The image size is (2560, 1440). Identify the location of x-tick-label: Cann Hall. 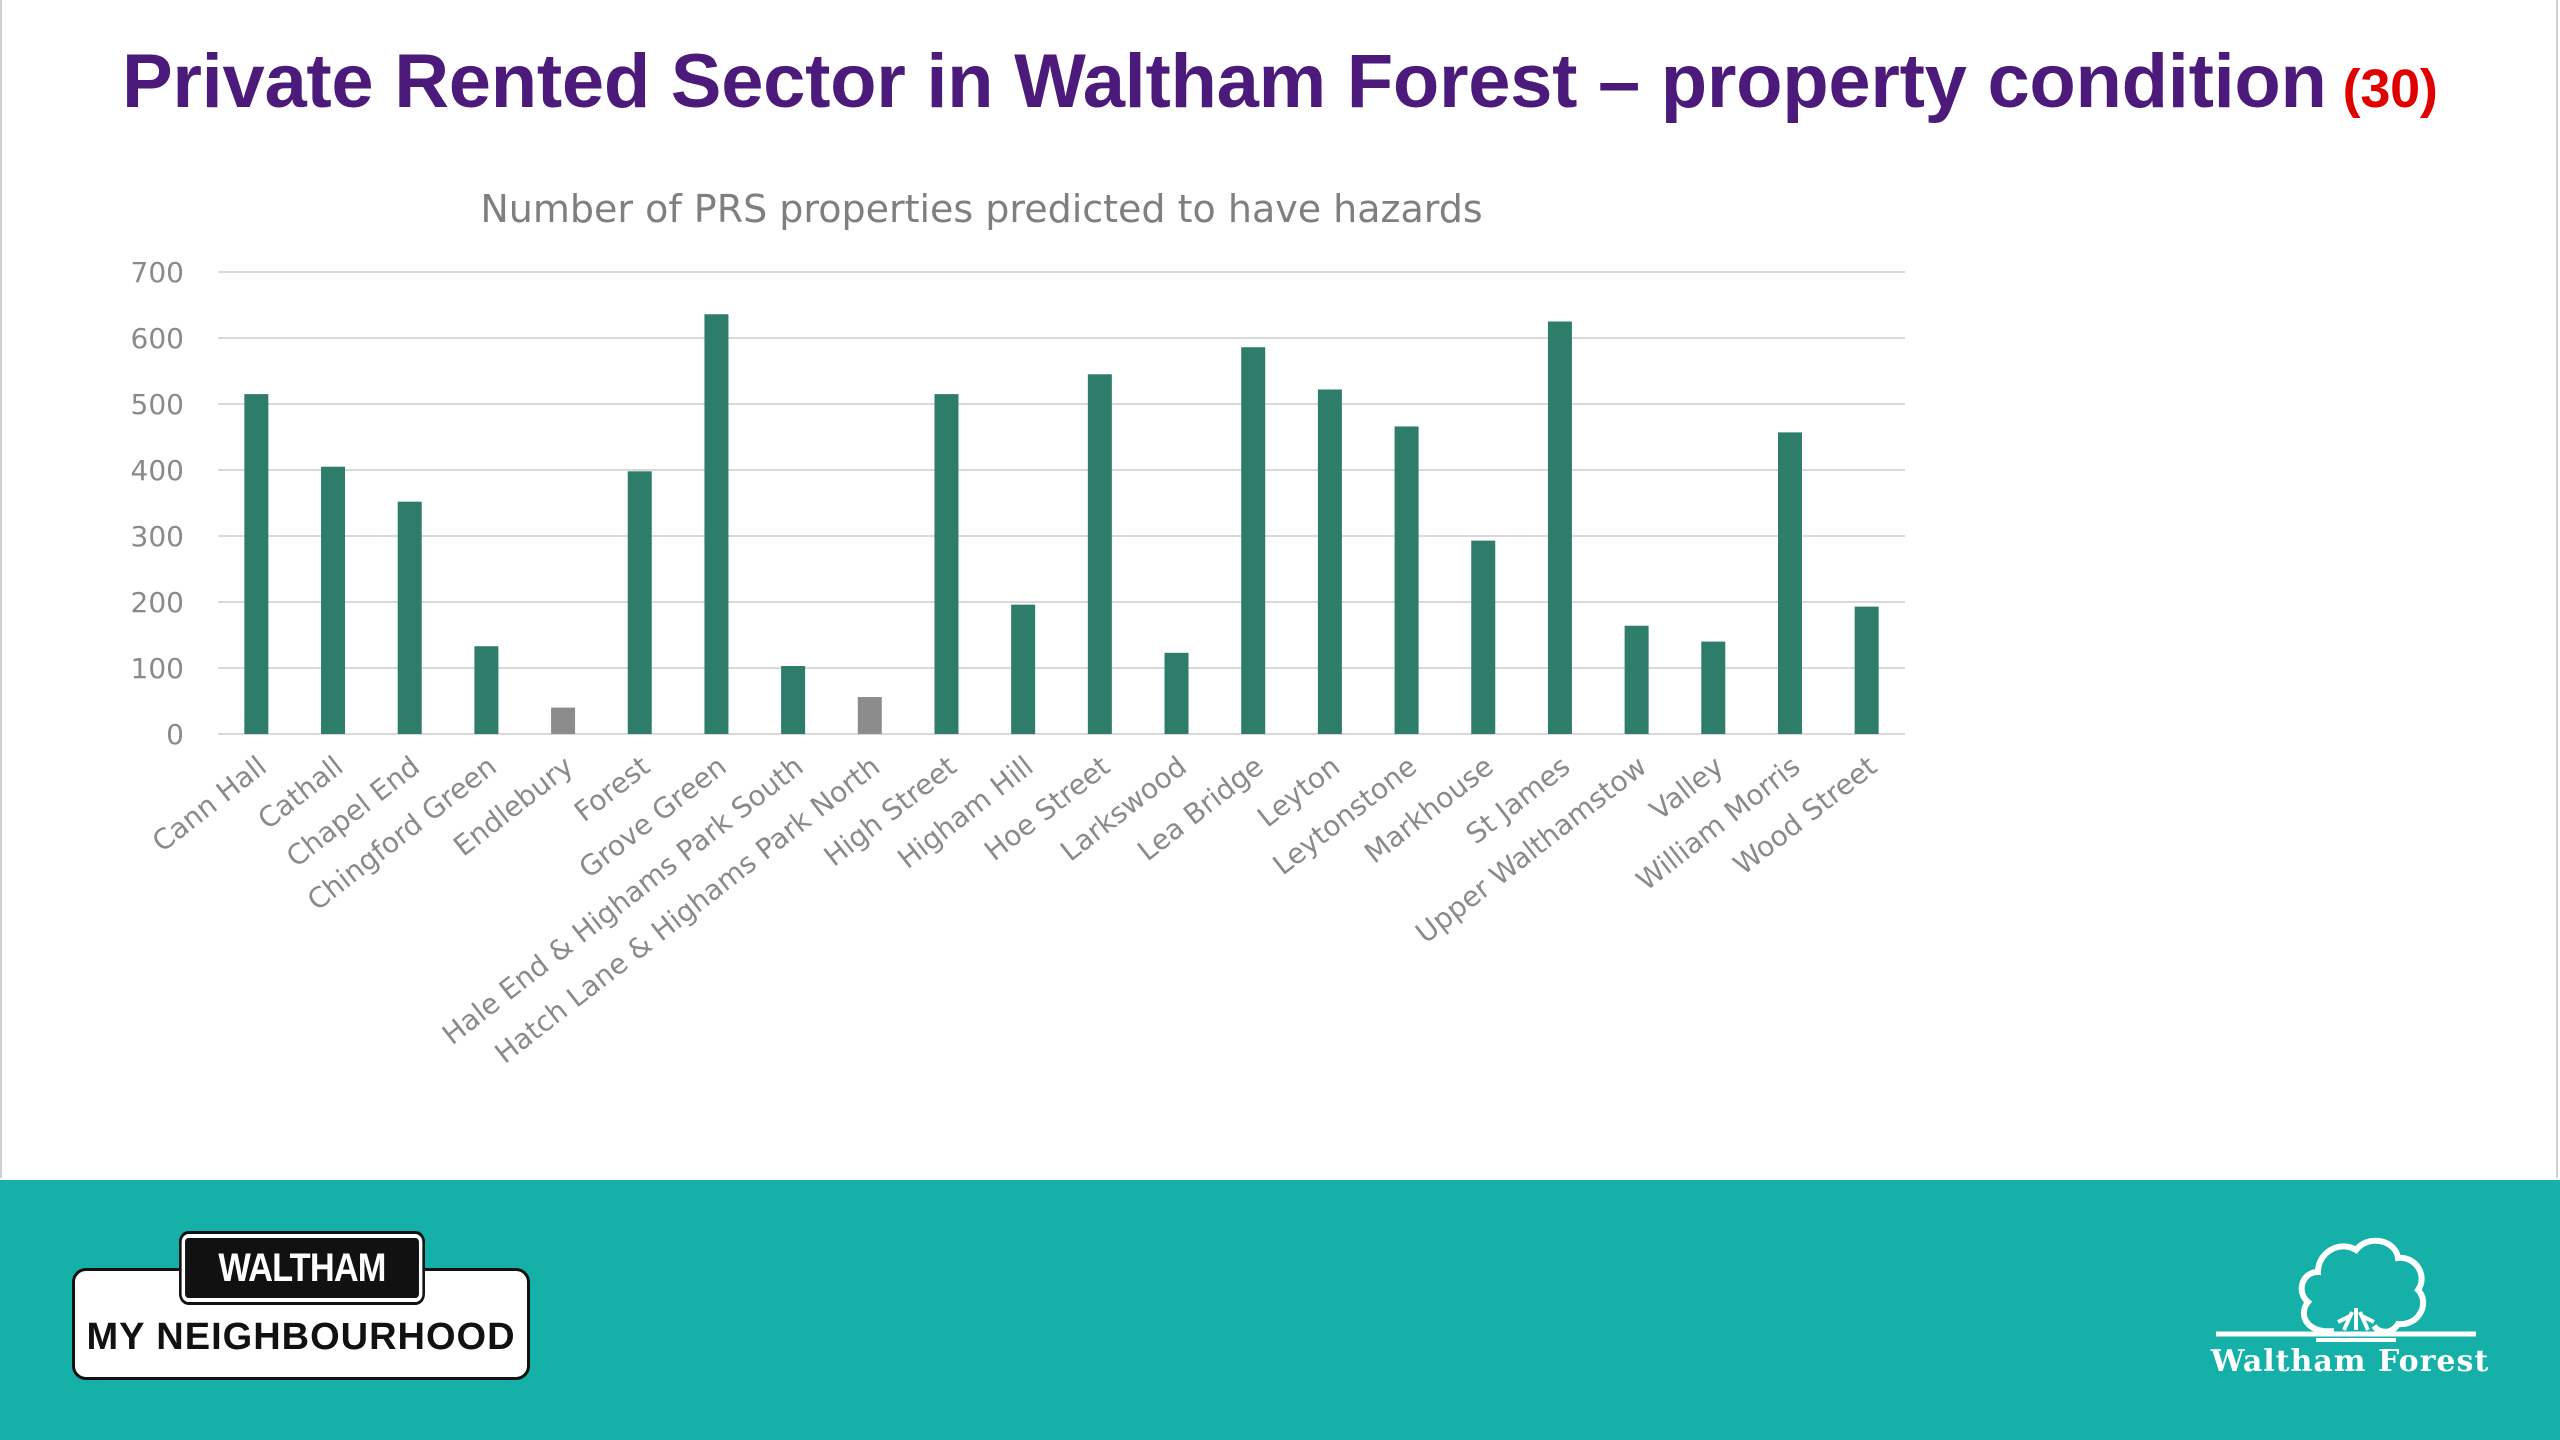
(209, 804).